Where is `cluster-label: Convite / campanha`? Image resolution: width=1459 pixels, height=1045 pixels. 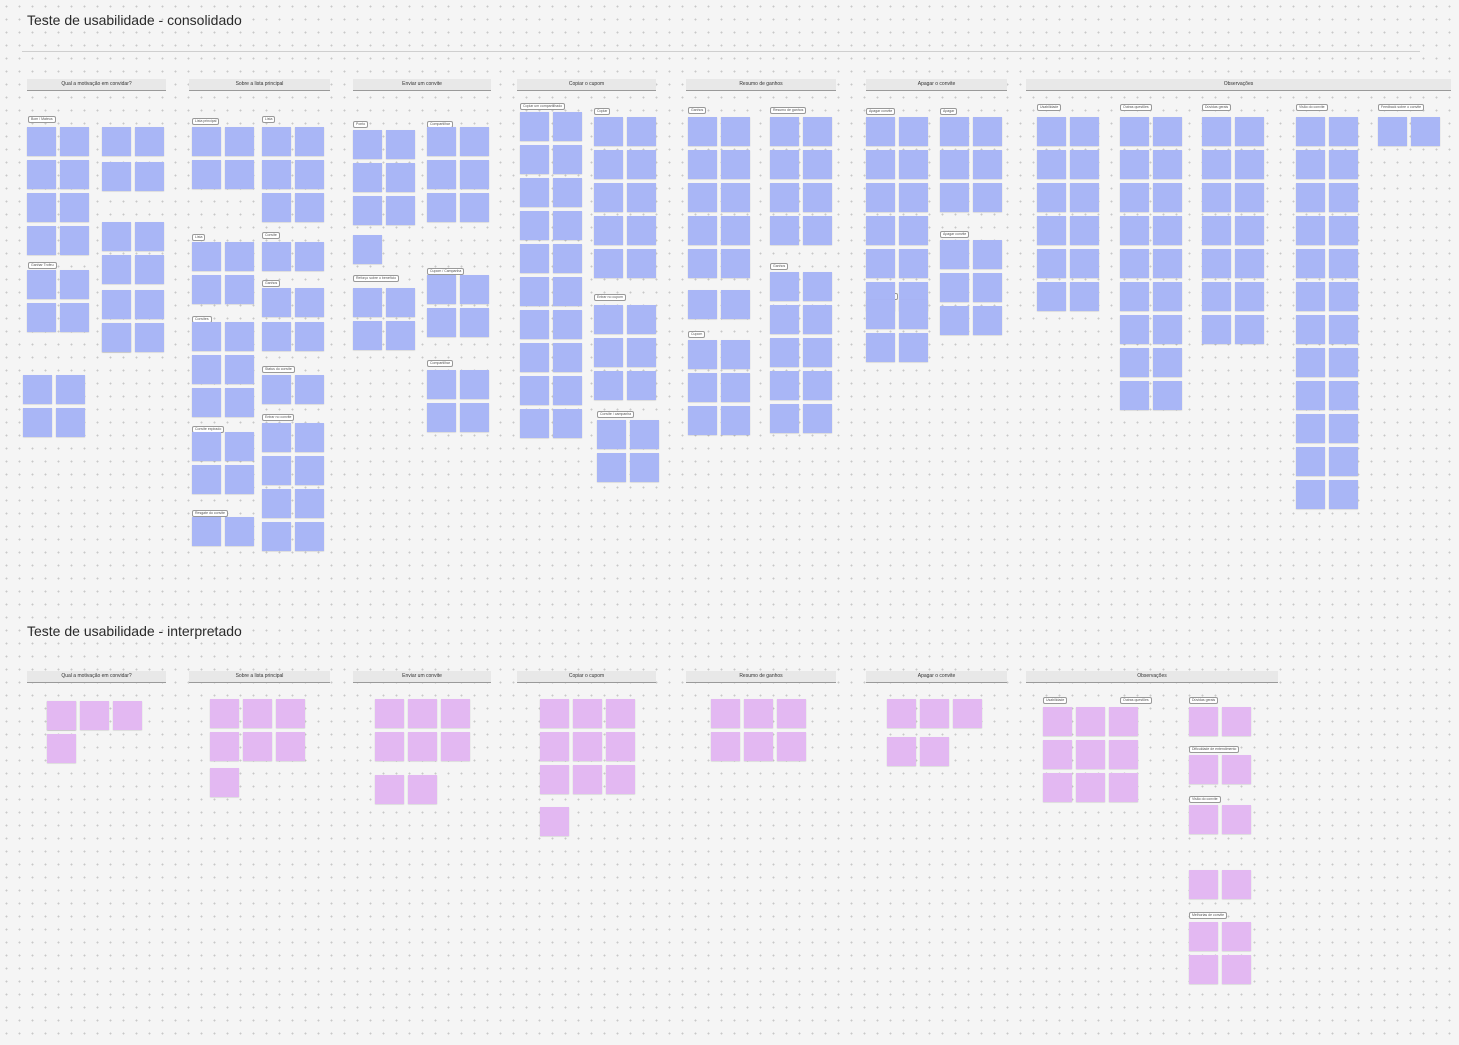 cluster-label: Convite / campanha is located at coordinates (616, 414).